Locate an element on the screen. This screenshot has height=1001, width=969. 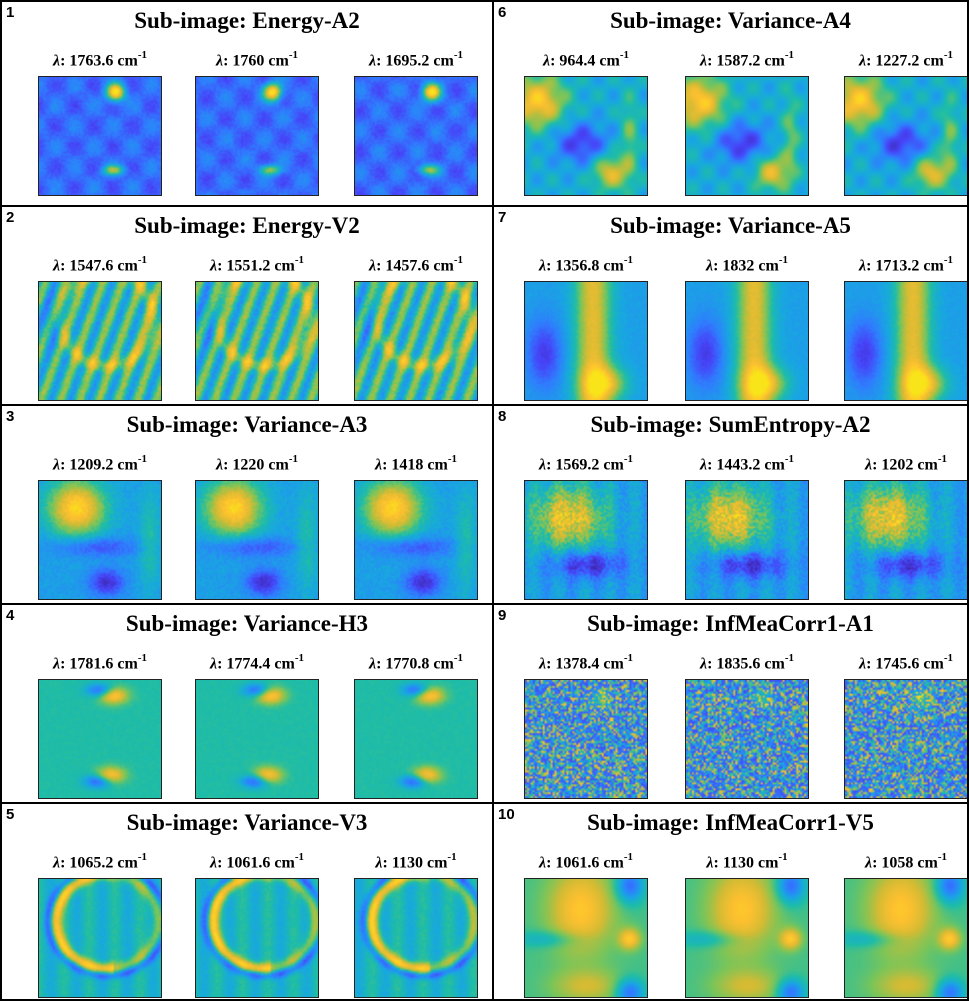
wavenumber-label: λ: 1356.8 cm-1 is located at coordinates (586, 264).